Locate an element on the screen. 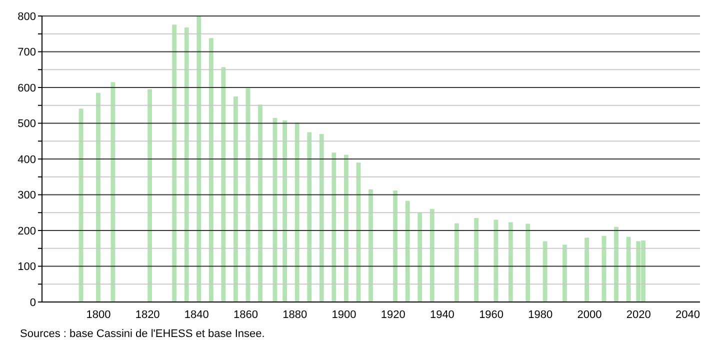 Image resolution: width=710 pixels, height=340 pixels. x-tick-label: 1980 is located at coordinates (540, 314).